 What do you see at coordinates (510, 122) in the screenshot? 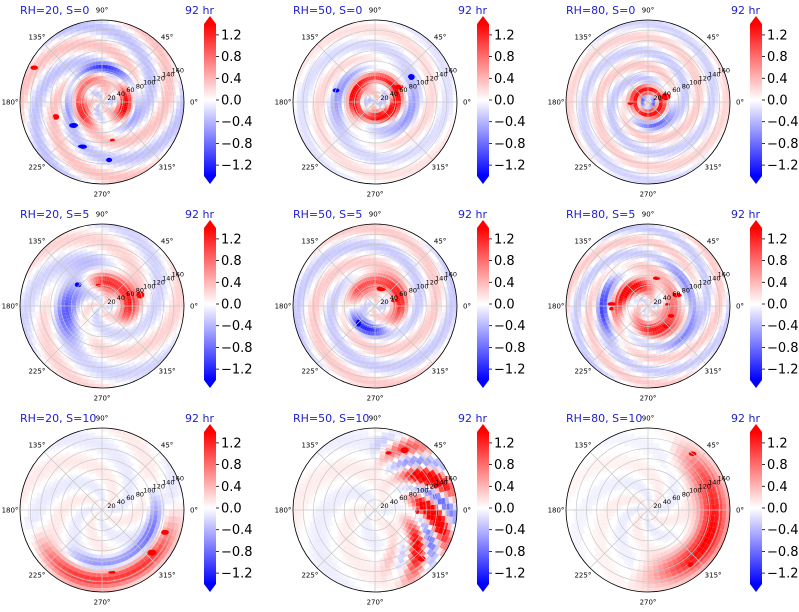
I see `colorbar-tick-label: −0.4` at bounding box center [510, 122].